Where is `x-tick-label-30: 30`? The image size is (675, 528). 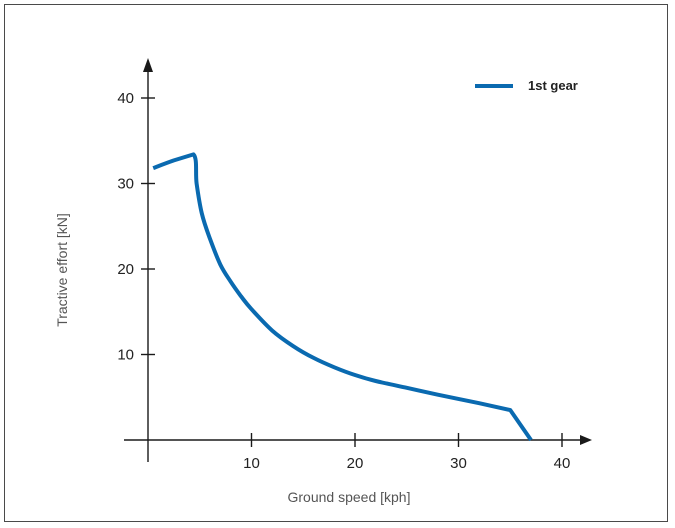 x-tick-label-30: 30 is located at coordinates (458, 463).